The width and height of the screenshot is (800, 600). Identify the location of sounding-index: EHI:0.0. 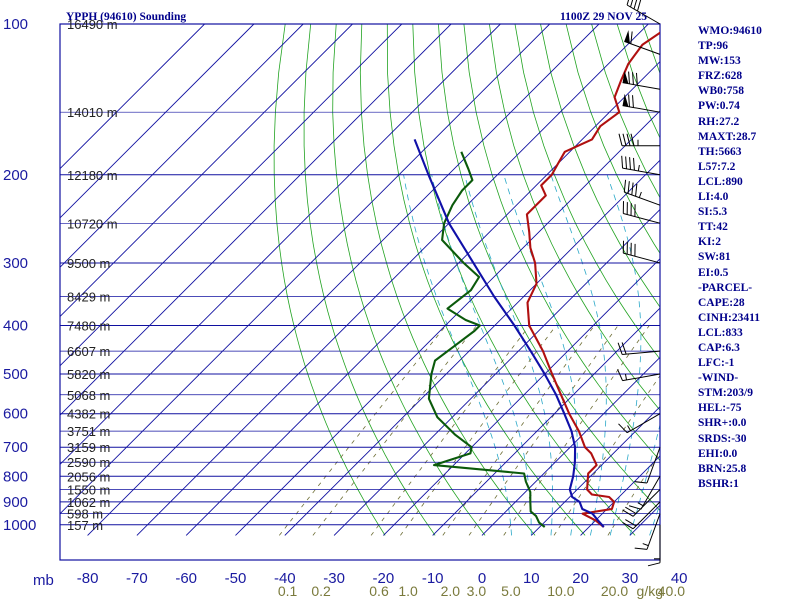
(718, 453).